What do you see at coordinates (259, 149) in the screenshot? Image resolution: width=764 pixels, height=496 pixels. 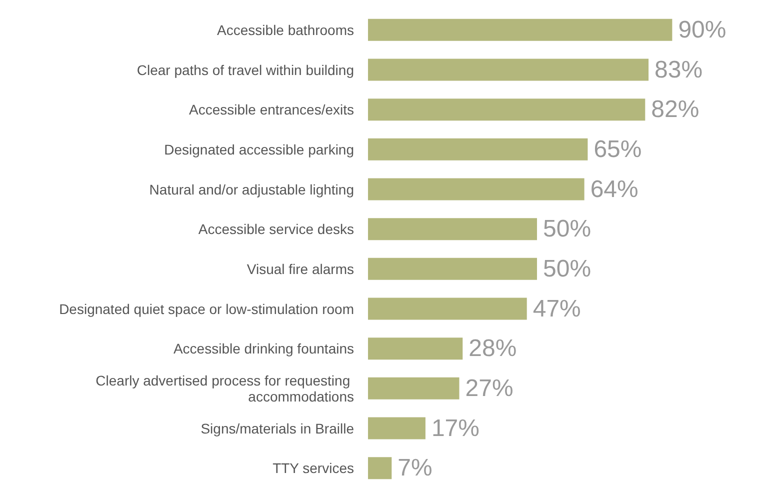 I see `y-tick-label: Designated accessible parking` at bounding box center [259, 149].